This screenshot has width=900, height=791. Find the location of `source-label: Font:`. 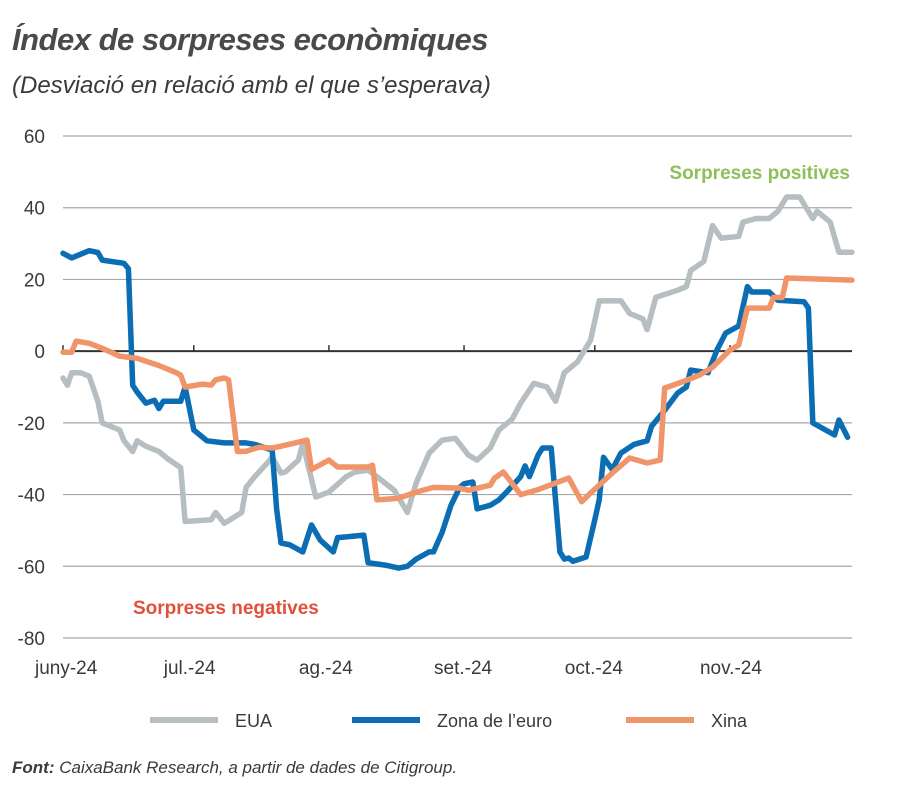

source-label: Font: is located at coordinates (33, 767).